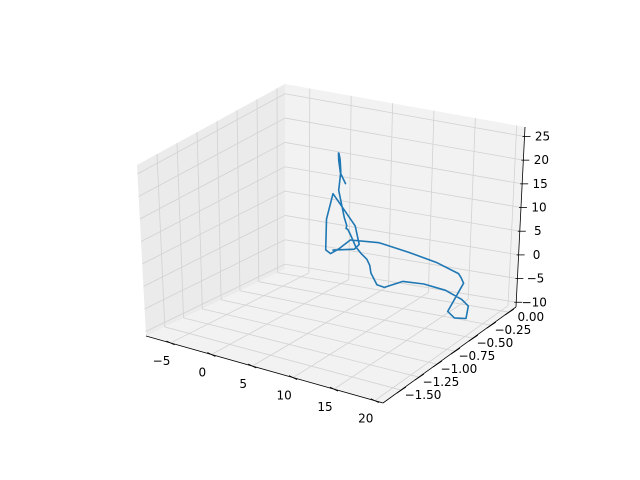 The width and height of the screenshot is (640, 480). Describe the element at coordinates (538, 231) in the screenshot. I see `z-tick-label: 5` at that location.